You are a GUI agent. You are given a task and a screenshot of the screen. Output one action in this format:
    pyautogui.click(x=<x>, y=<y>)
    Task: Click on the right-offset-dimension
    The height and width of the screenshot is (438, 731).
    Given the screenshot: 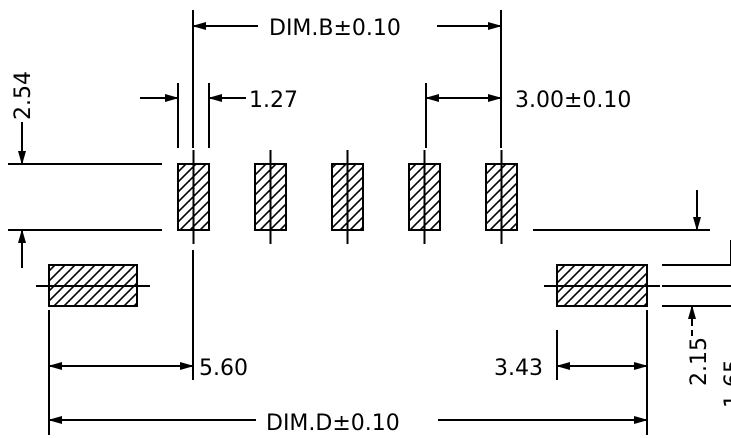 What is the action you would take?
    pyautogui.click(x=602, y=372)
    